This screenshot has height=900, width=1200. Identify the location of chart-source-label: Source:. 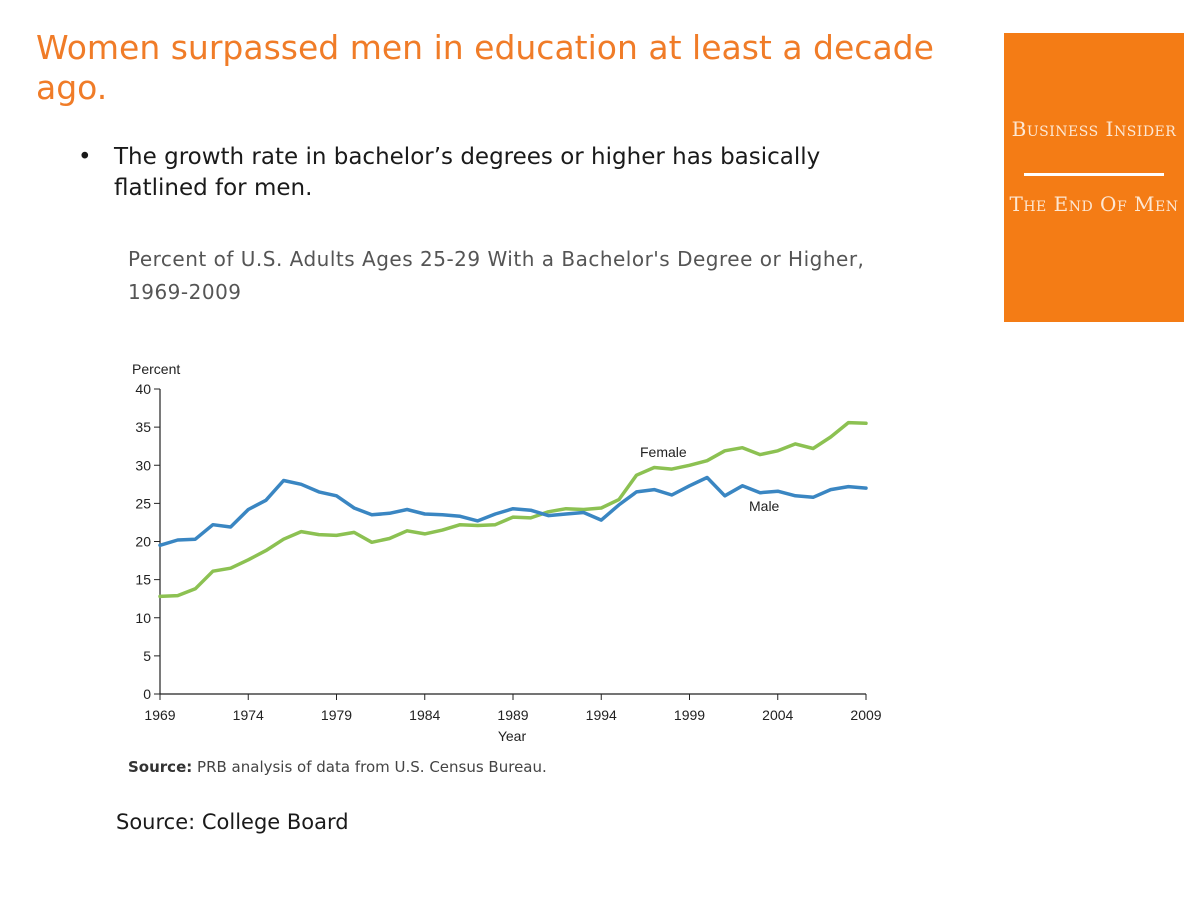
(160, 767).